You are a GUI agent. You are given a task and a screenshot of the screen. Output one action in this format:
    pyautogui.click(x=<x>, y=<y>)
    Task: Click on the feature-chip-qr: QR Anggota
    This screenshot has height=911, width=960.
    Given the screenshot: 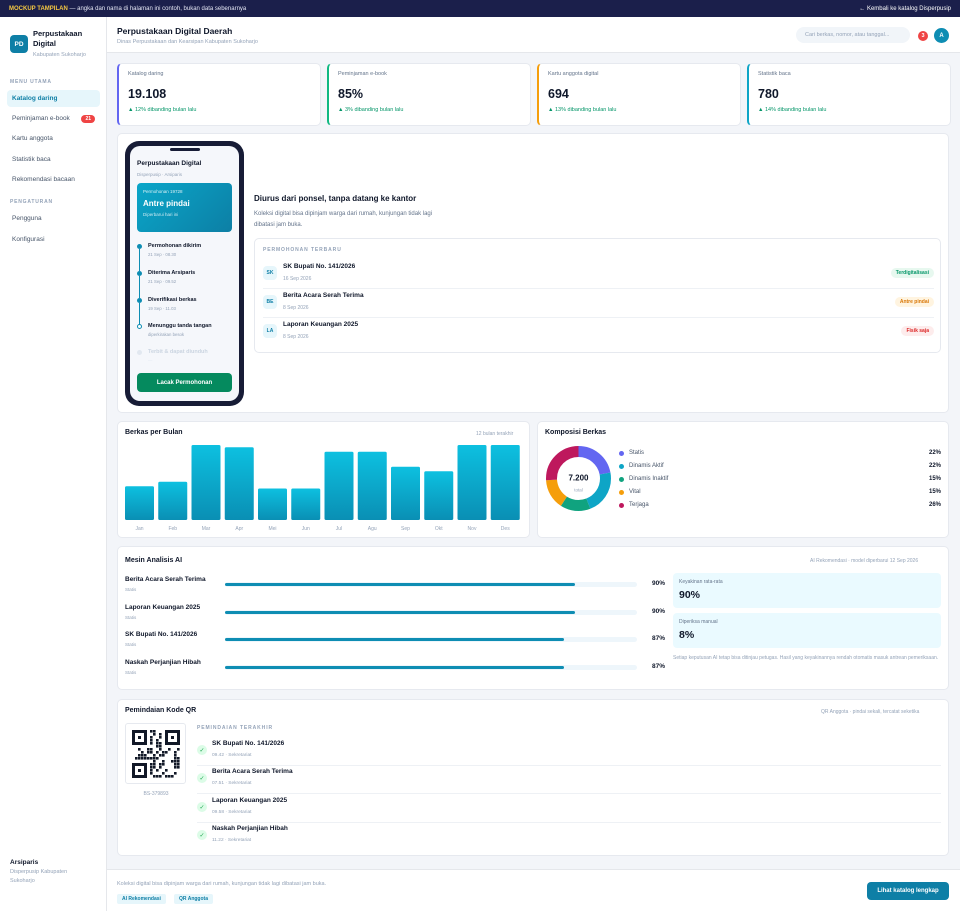 What is the action you would take?
    pyautogui.click(x=193, y=899)
    